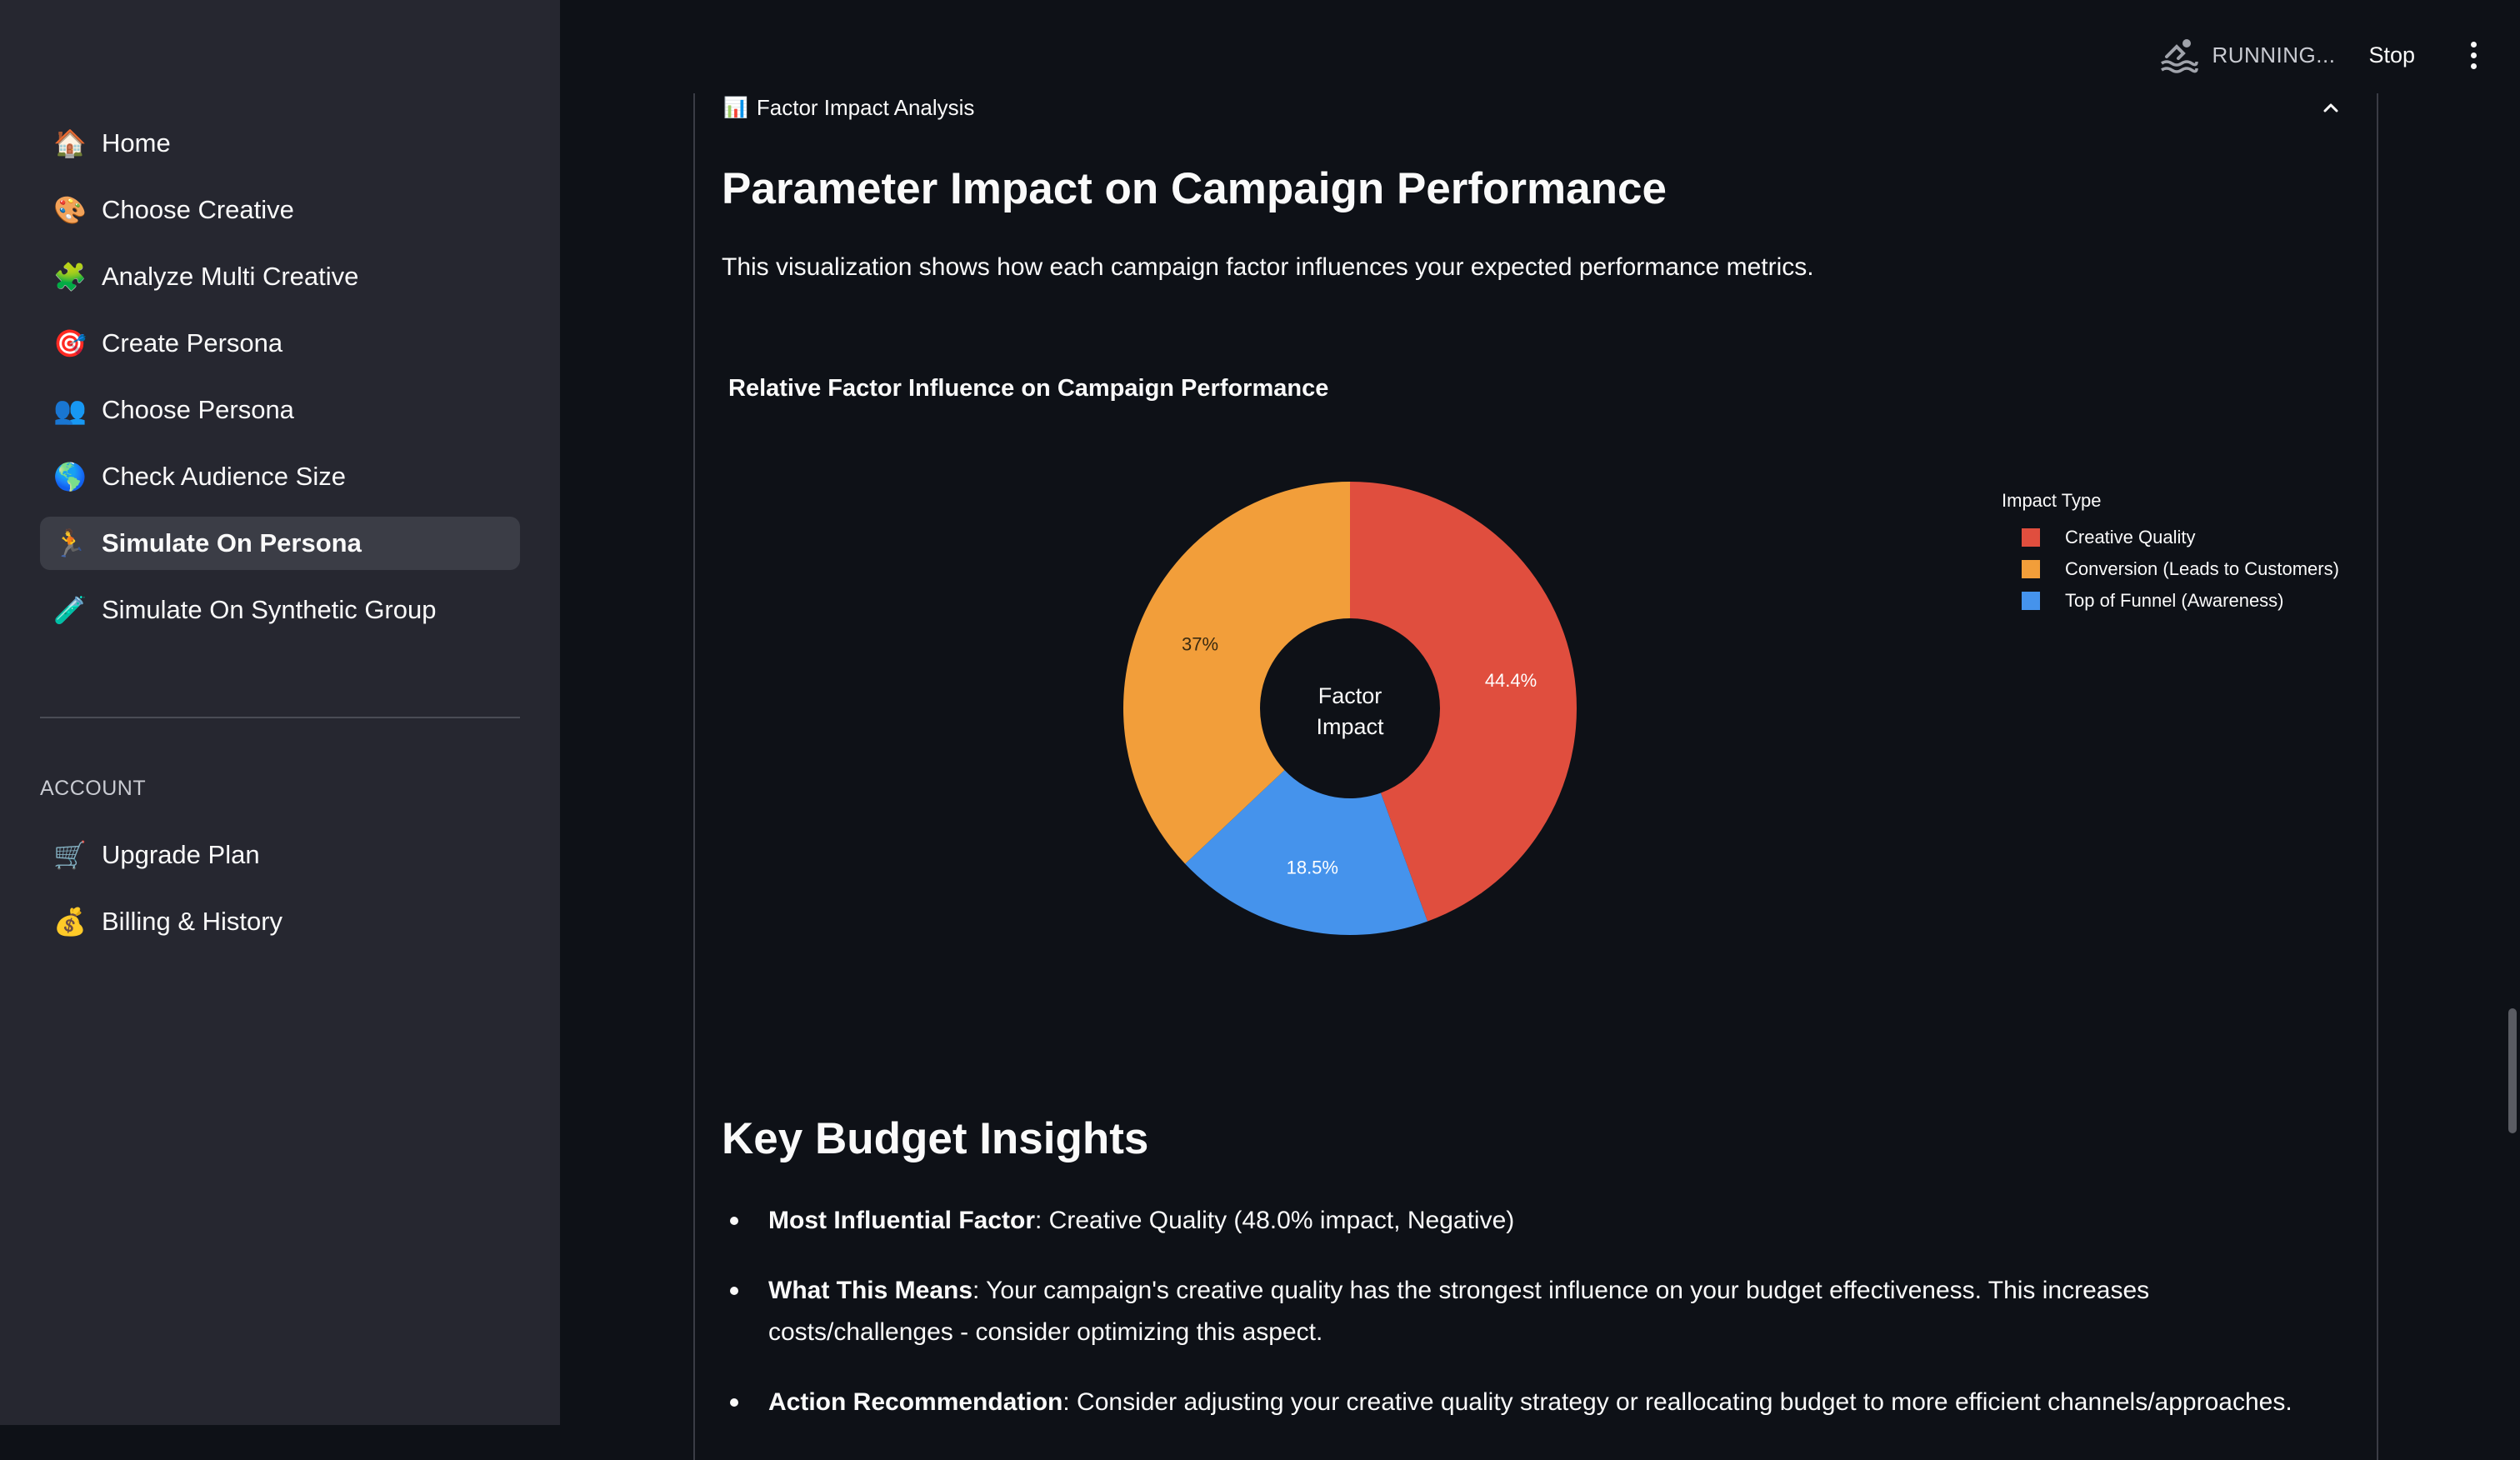 The image size is (2520, 1460). Describe the element at coordinates (865, 107) in the screenshot. I see `expander-title: Factor Impact Analysis` at that location.